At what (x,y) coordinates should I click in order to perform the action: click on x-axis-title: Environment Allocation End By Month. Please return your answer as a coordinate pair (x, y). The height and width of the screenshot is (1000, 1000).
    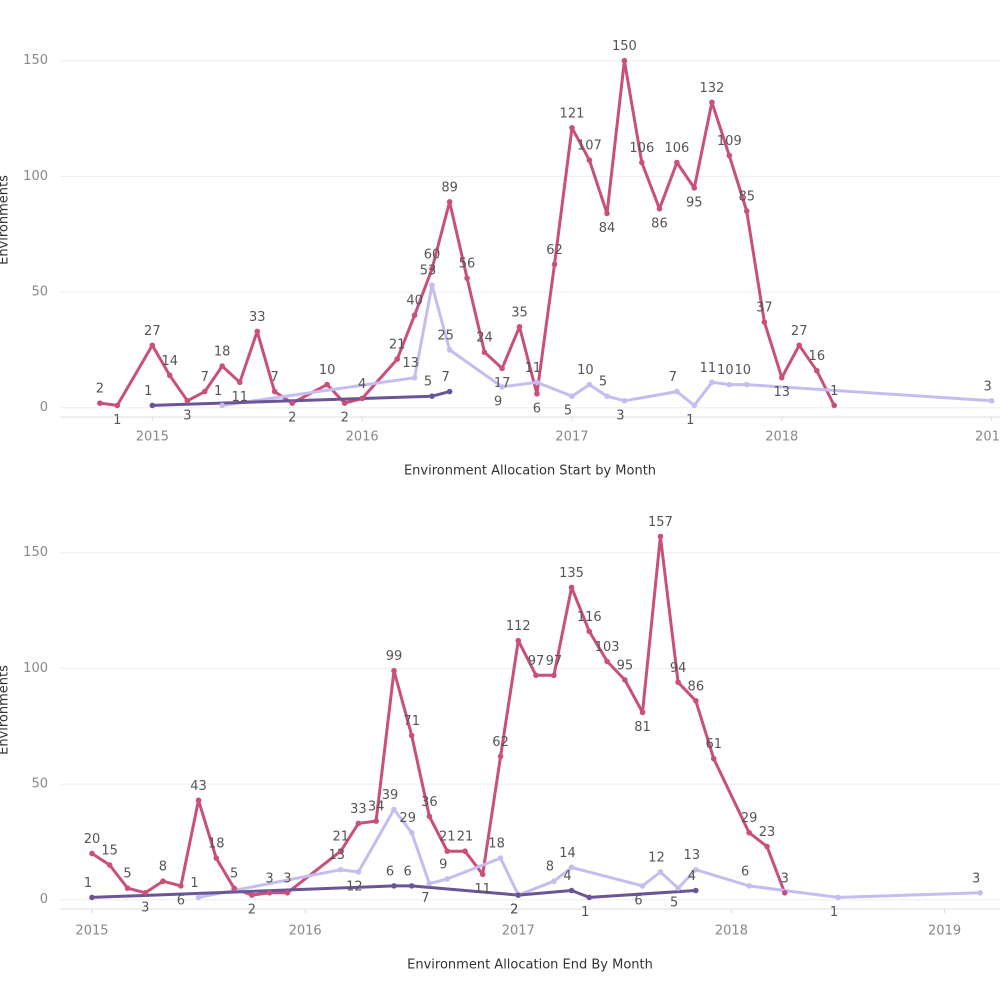
    Looking at the image, I should click on (530, 965).